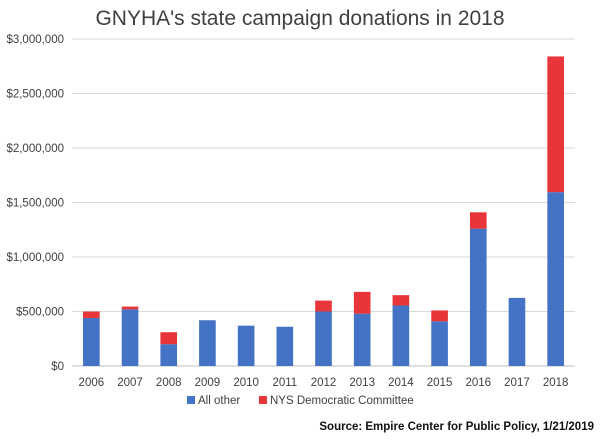  Describe the element at coordinates (342, 401) in the screenshot. I see `legend-label-nys-democratic-committee: NYS Democratic Committee` at that location.